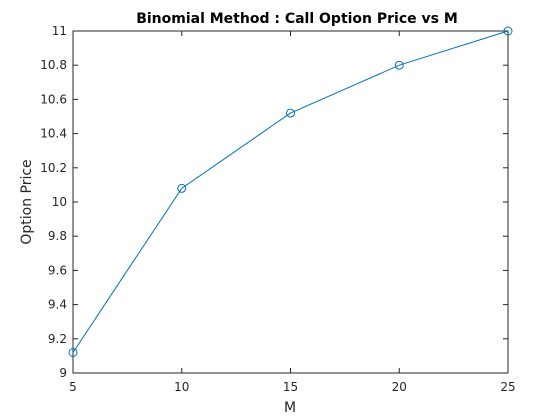 The height and width of the screenshot is (420, 560). I want to click on y-tick-label: 9.2, so click(57, 339).